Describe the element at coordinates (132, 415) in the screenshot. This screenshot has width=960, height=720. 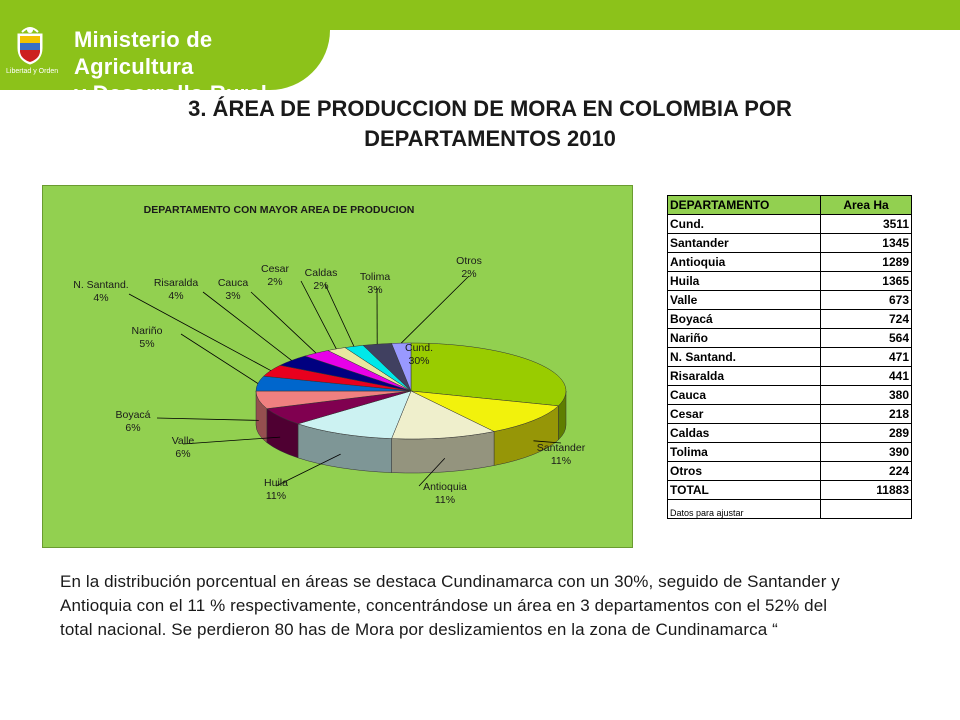
I see `pie-label-name: Boyacá` at that location.